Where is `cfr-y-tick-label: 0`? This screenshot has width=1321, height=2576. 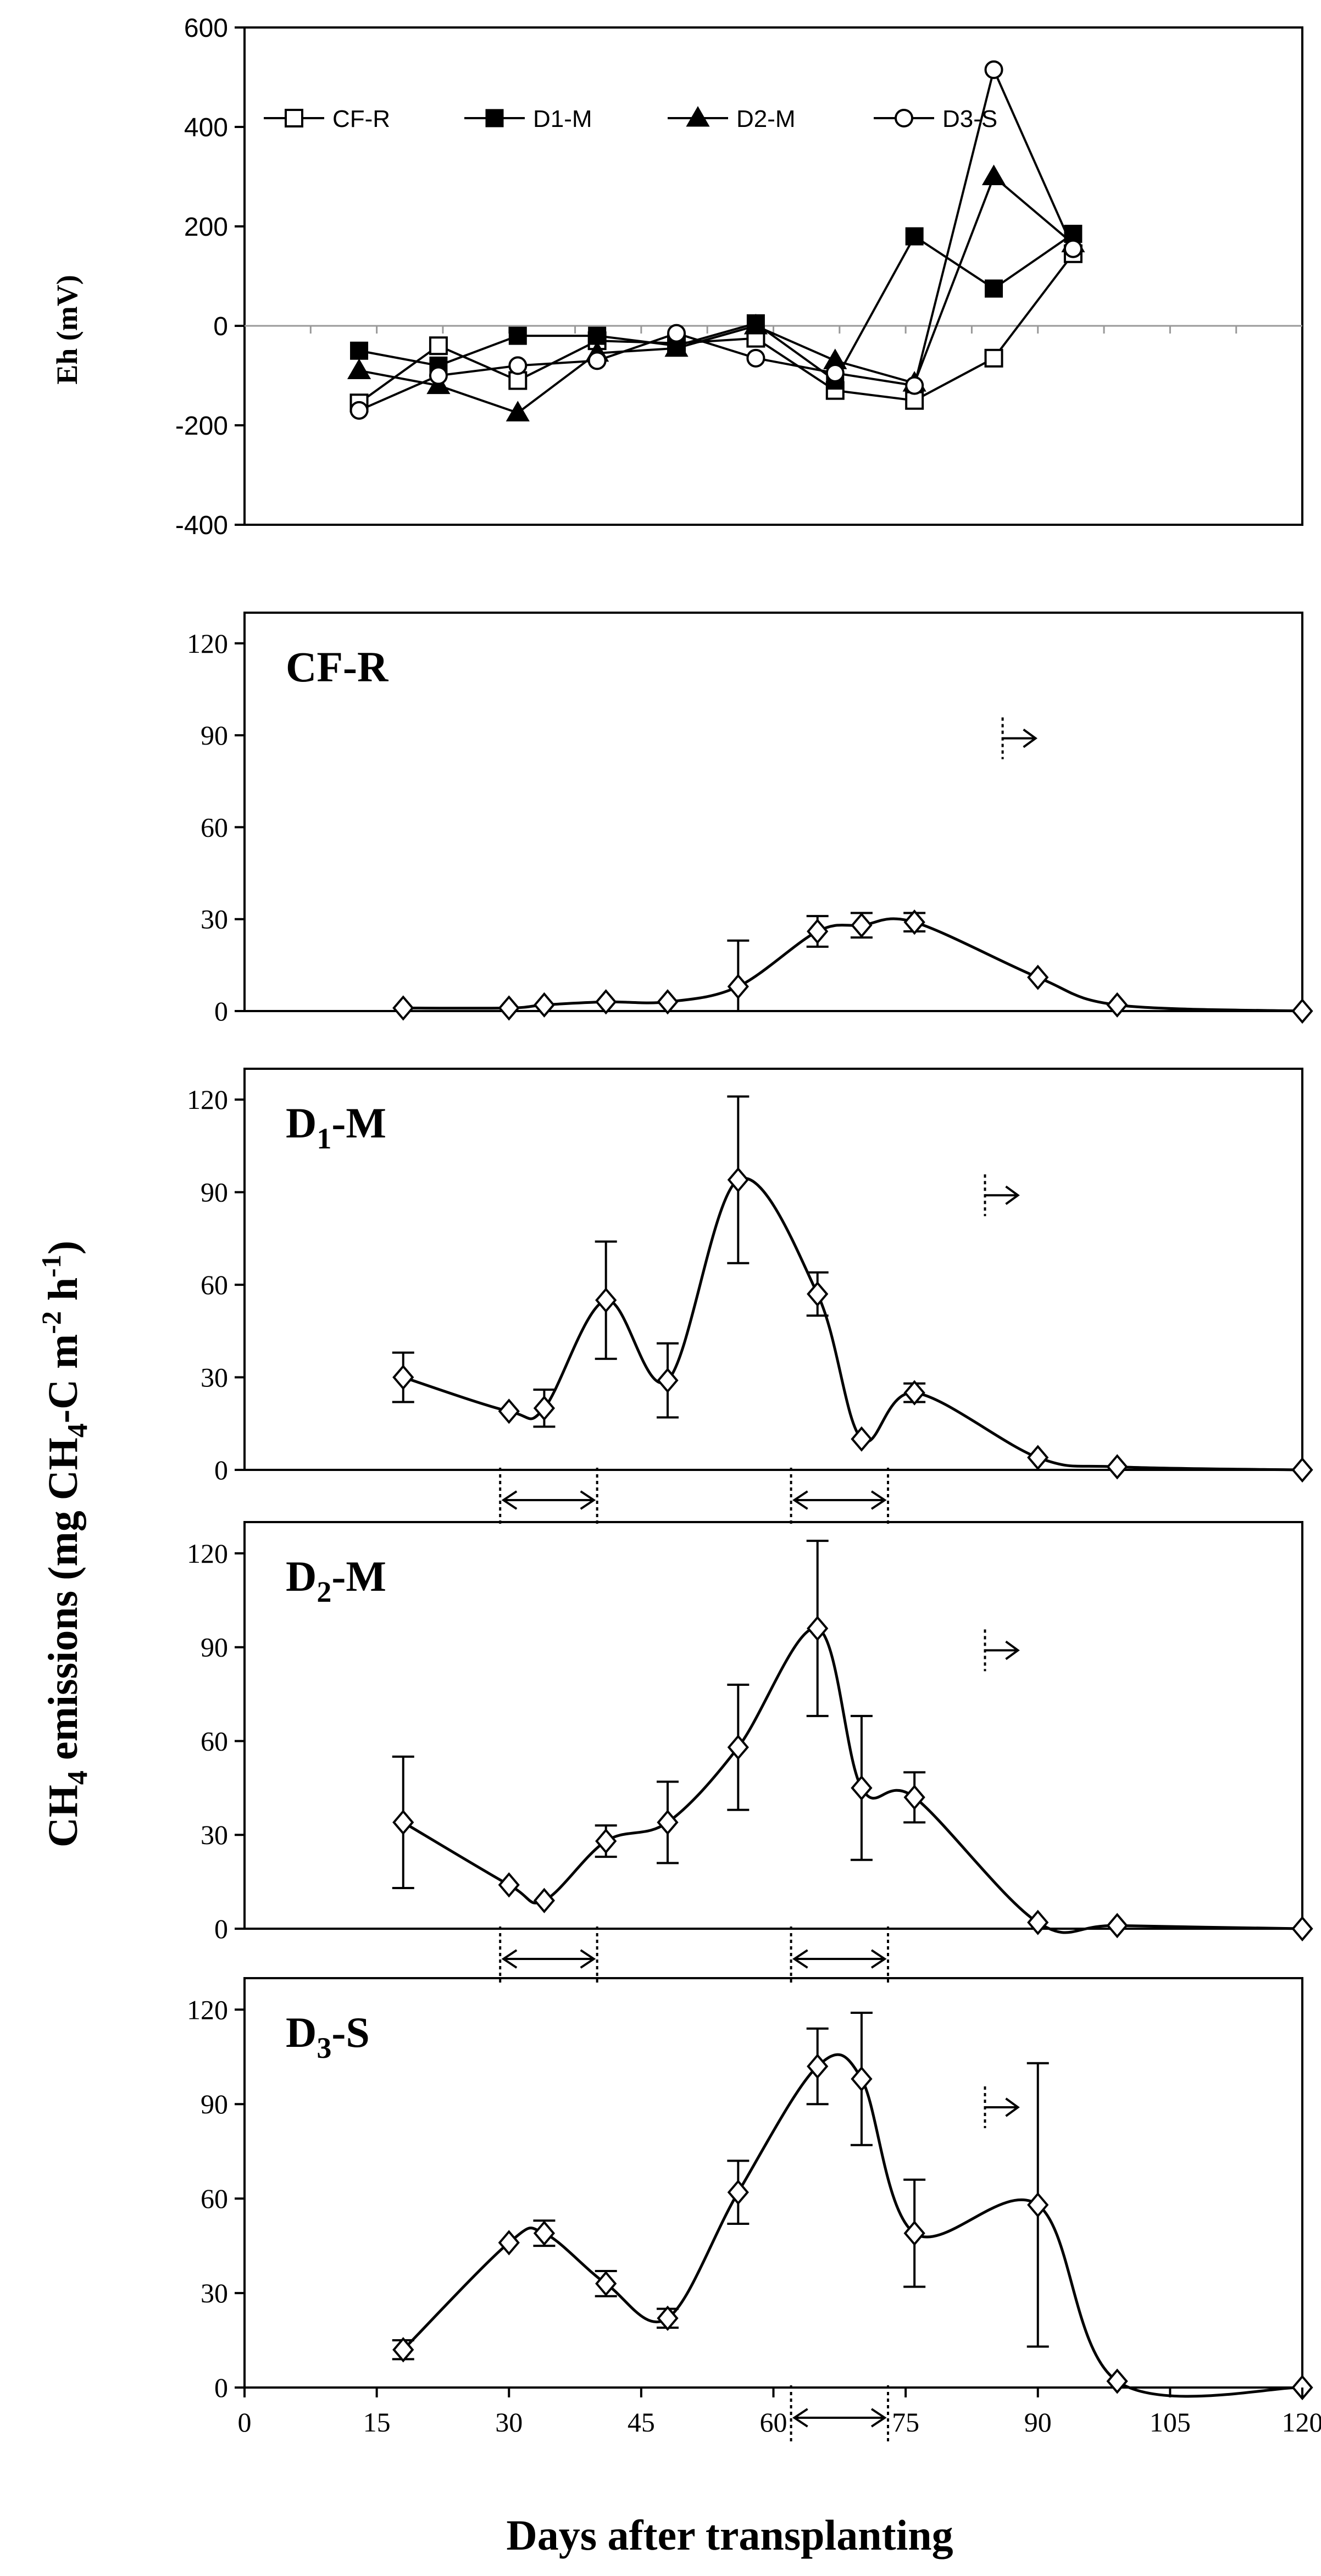
cfr-y-tick-label: 0 is located at coordinates (221, 1011).